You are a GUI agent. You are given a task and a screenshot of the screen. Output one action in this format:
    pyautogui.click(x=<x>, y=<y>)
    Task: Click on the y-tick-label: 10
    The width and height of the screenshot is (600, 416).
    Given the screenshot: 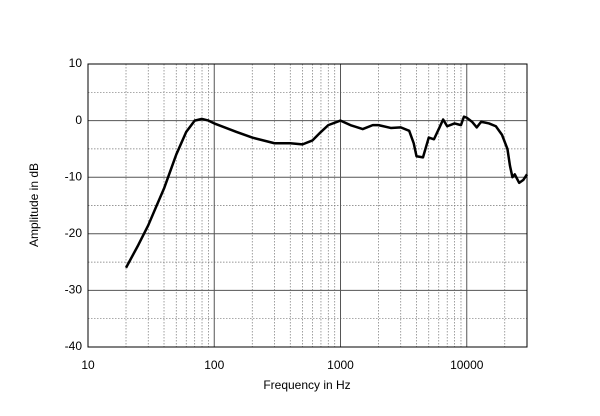 What is the action you would take?
    pyautogui.click(x=76, y=63)
    